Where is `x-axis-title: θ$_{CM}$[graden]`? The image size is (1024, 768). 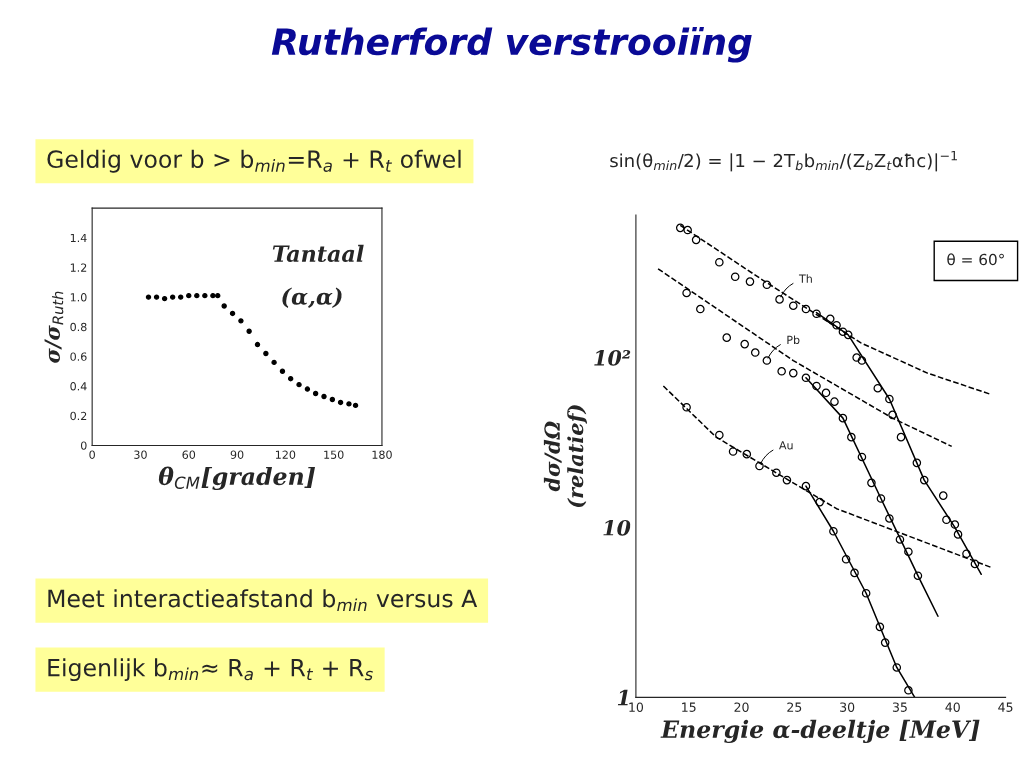 x-axis-title: θ$_{CM}$[graden] is located at coordinates (236, 478).